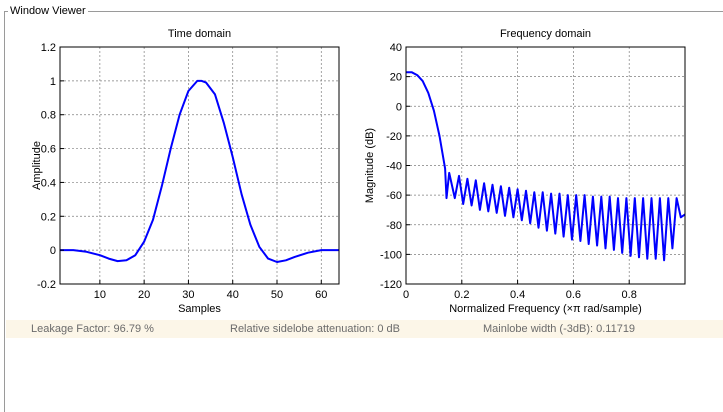  I want to click on x-tick-label: 30, so click(188, 295).